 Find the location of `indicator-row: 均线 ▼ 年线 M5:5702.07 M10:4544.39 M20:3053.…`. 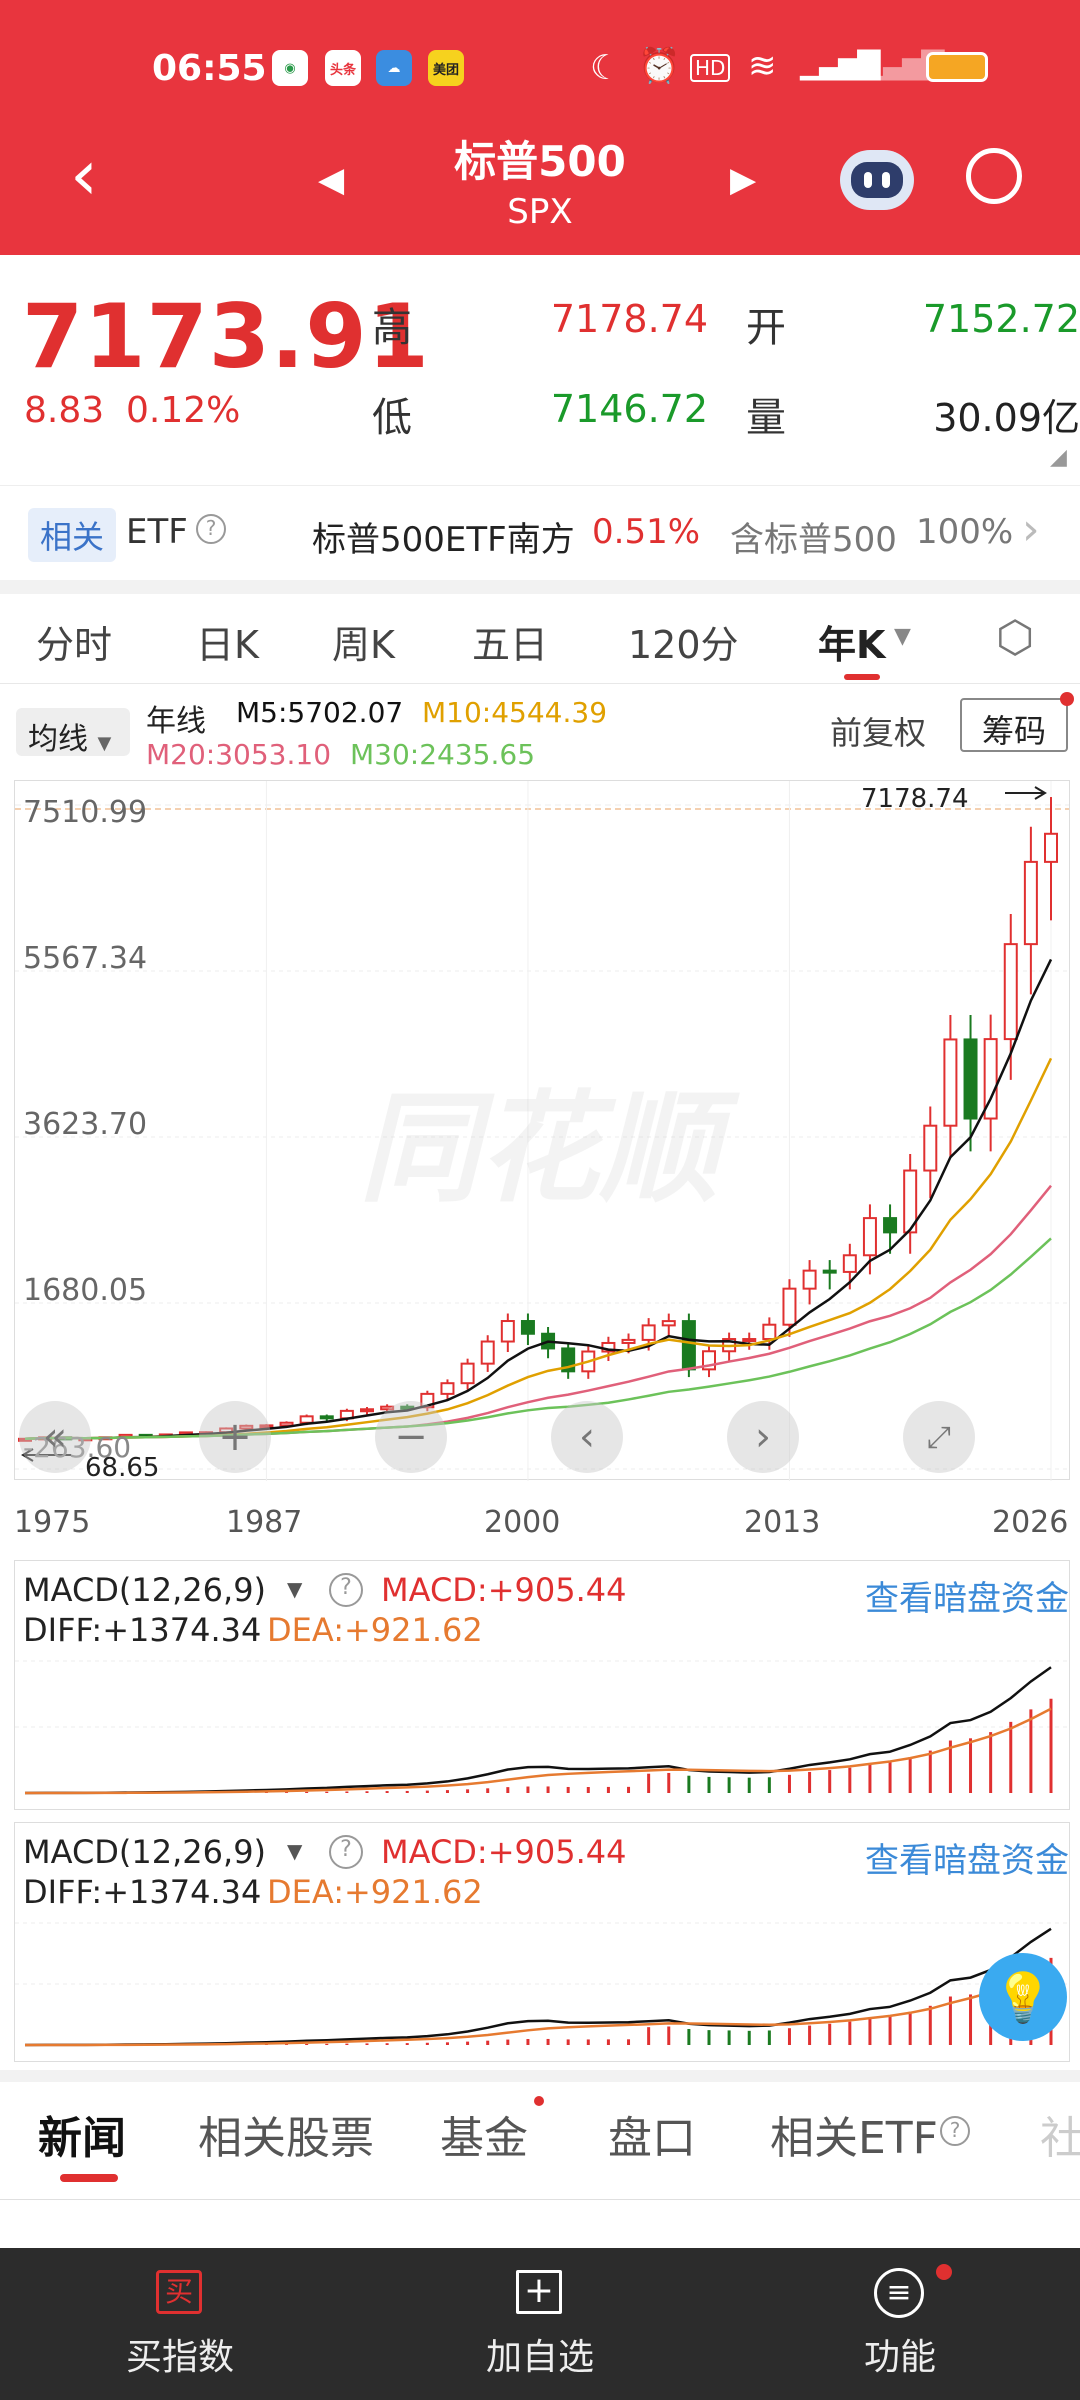

indicator-row: 均线 ▼ 年线 M5:5702.07 M10:4544.39 M20:3053.… is located at coordinates (540, 735).